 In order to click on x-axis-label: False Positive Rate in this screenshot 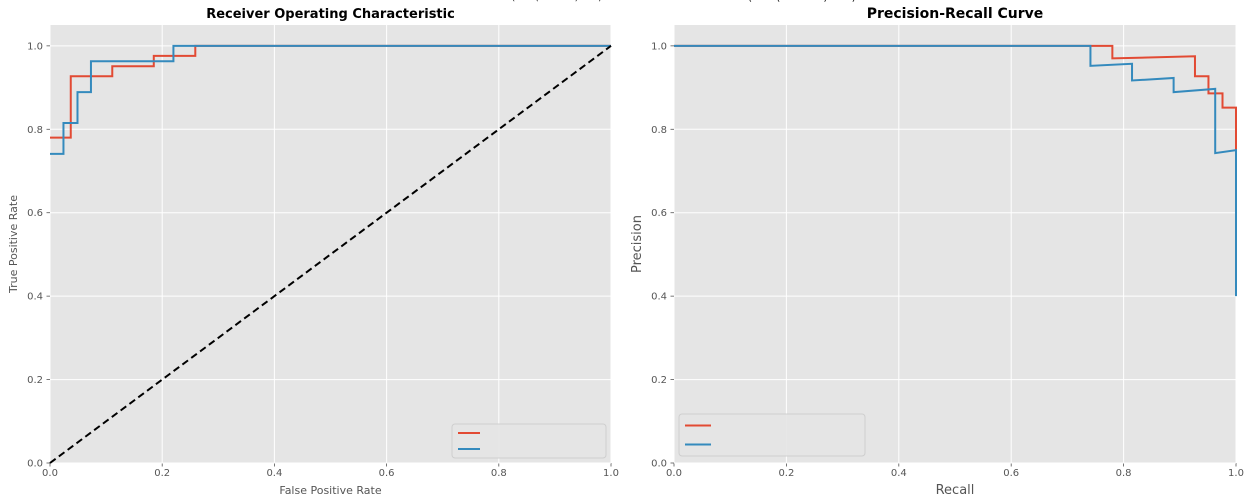, I will do `click(330, 490)`.